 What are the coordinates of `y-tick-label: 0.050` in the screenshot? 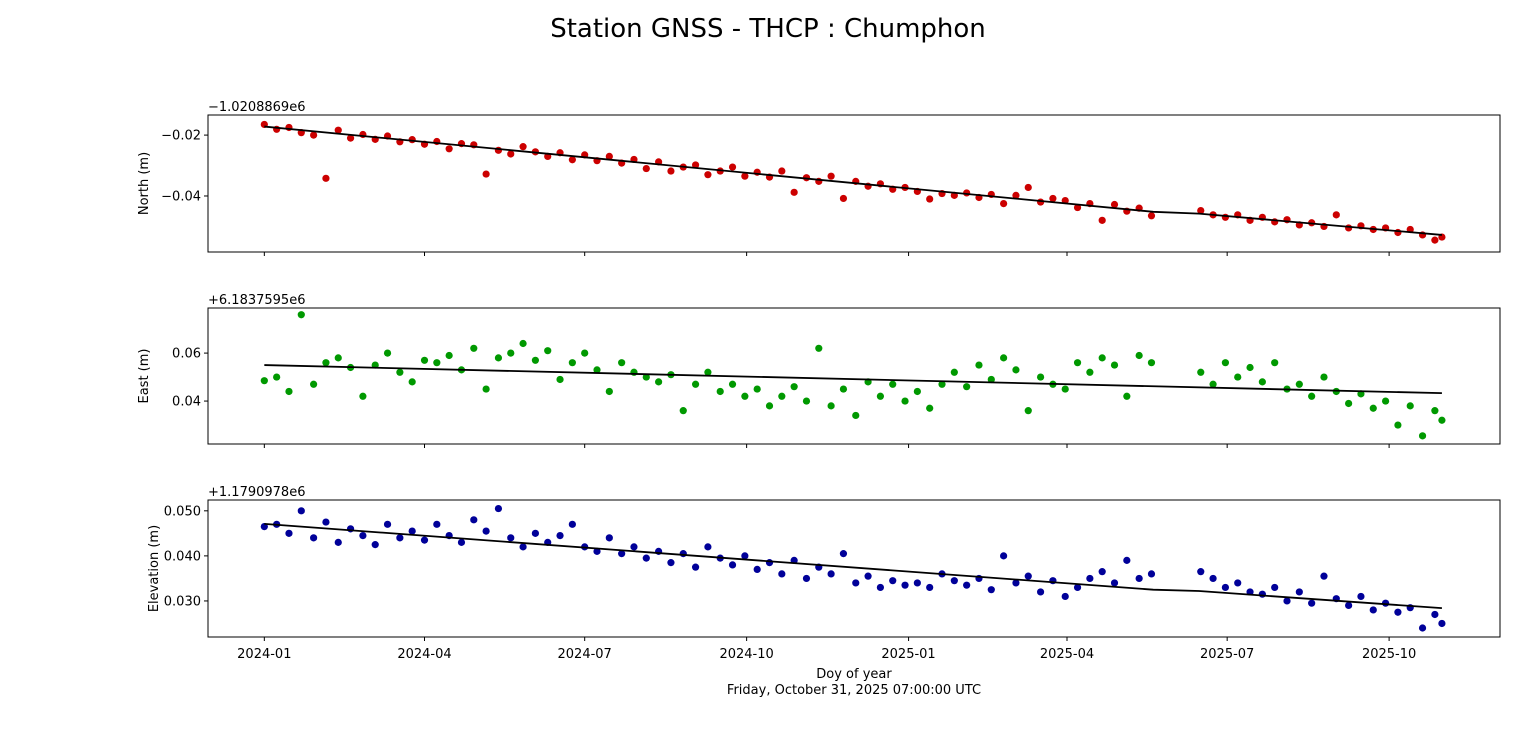 It's located at (182, 511).